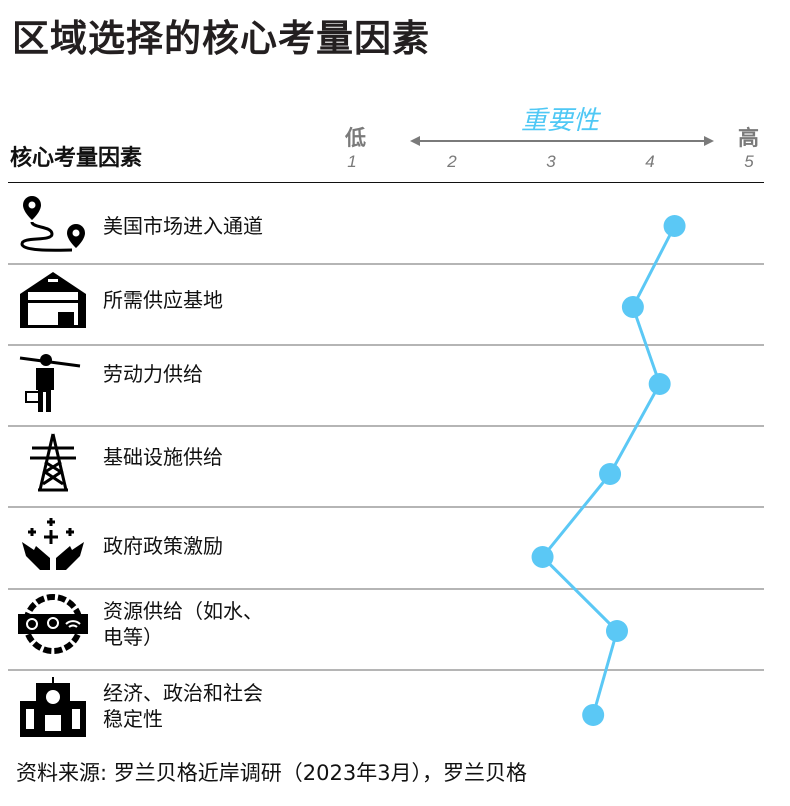  What do you see at coordinates (650, 161) in the screenshot?
I see `tick-label: 4` at bounding box center [650, 161].